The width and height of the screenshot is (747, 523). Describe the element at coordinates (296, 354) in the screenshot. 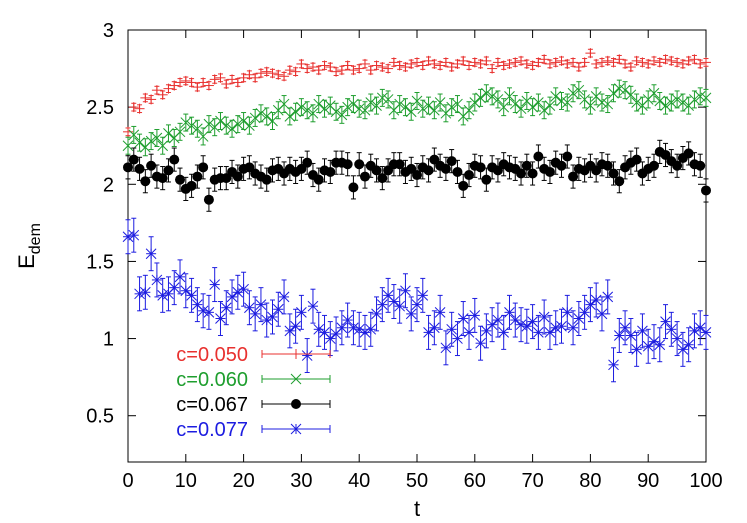

I see `legend-marker` at that location.